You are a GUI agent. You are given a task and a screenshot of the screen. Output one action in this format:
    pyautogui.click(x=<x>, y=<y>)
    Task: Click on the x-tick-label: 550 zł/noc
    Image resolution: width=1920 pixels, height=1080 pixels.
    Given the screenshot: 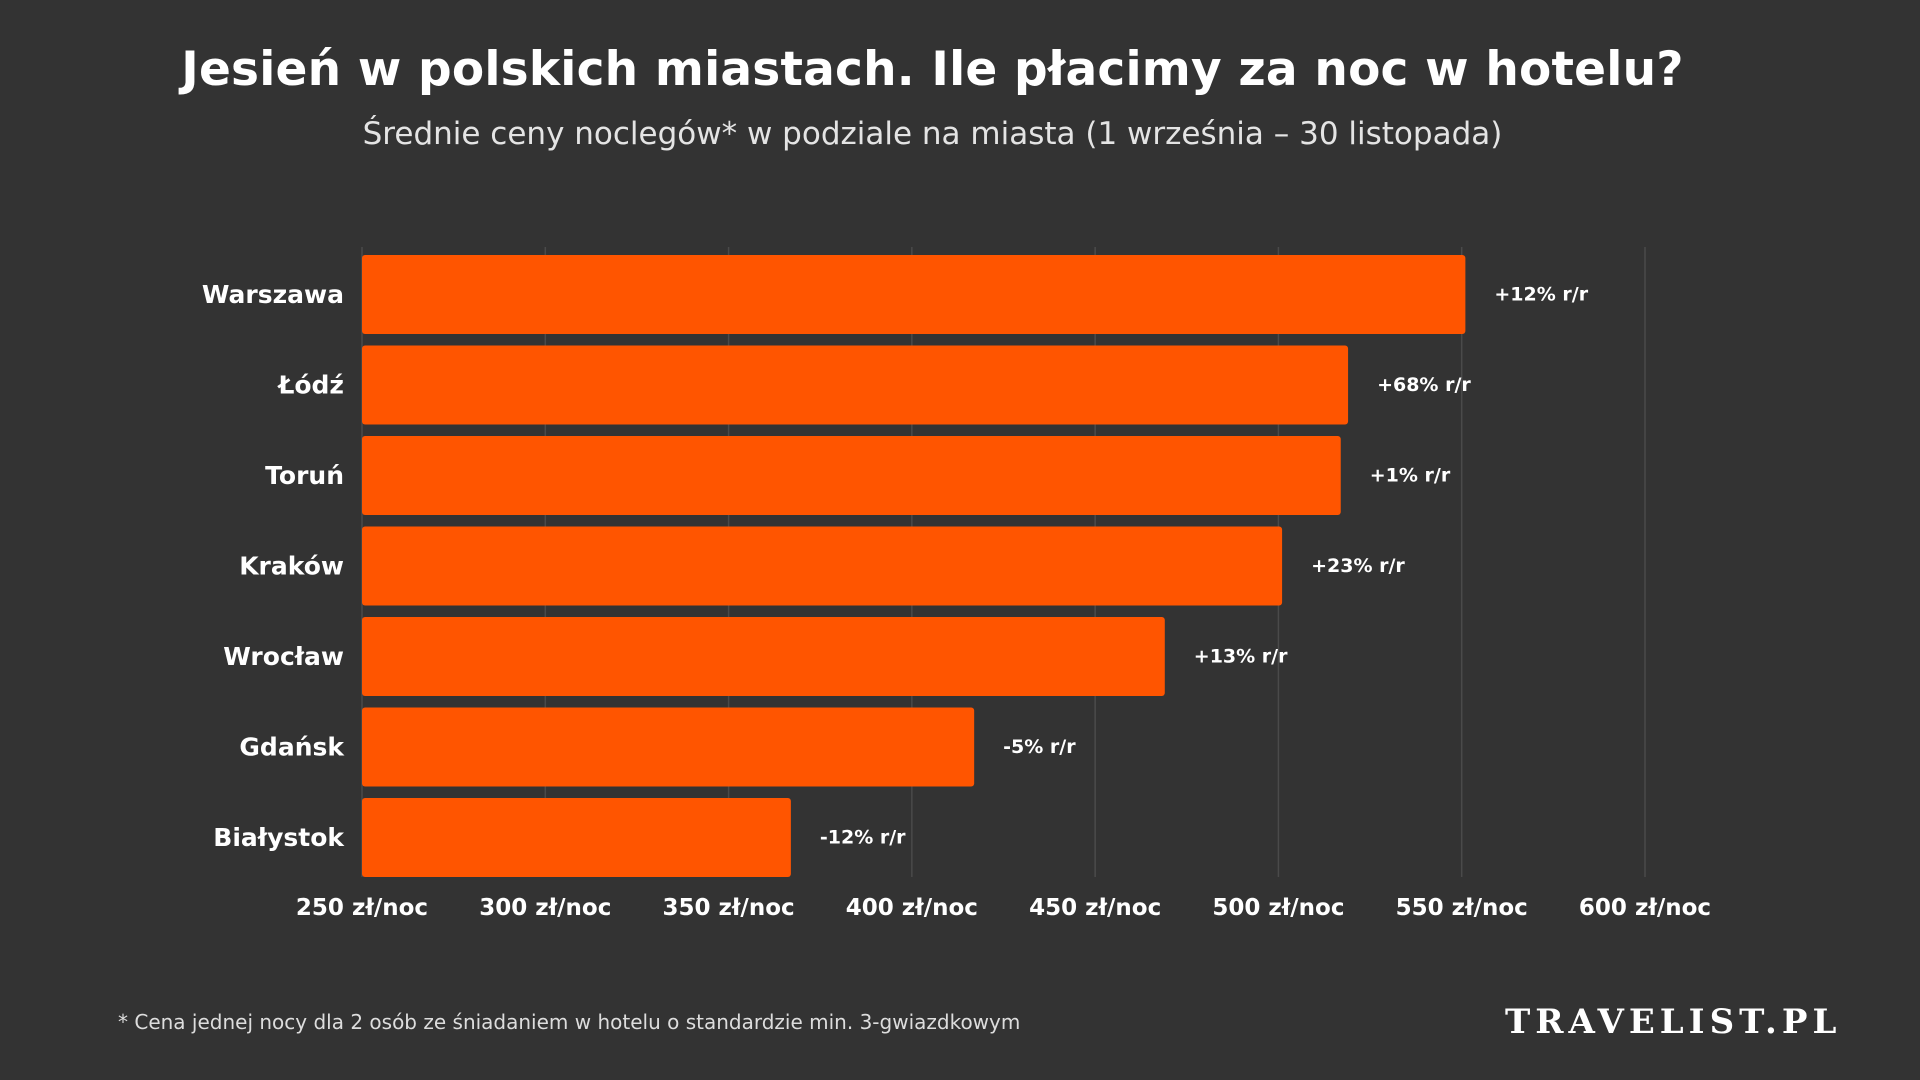 What is the action you would take?
    pyautogui.click(x=1462, y=908)
    